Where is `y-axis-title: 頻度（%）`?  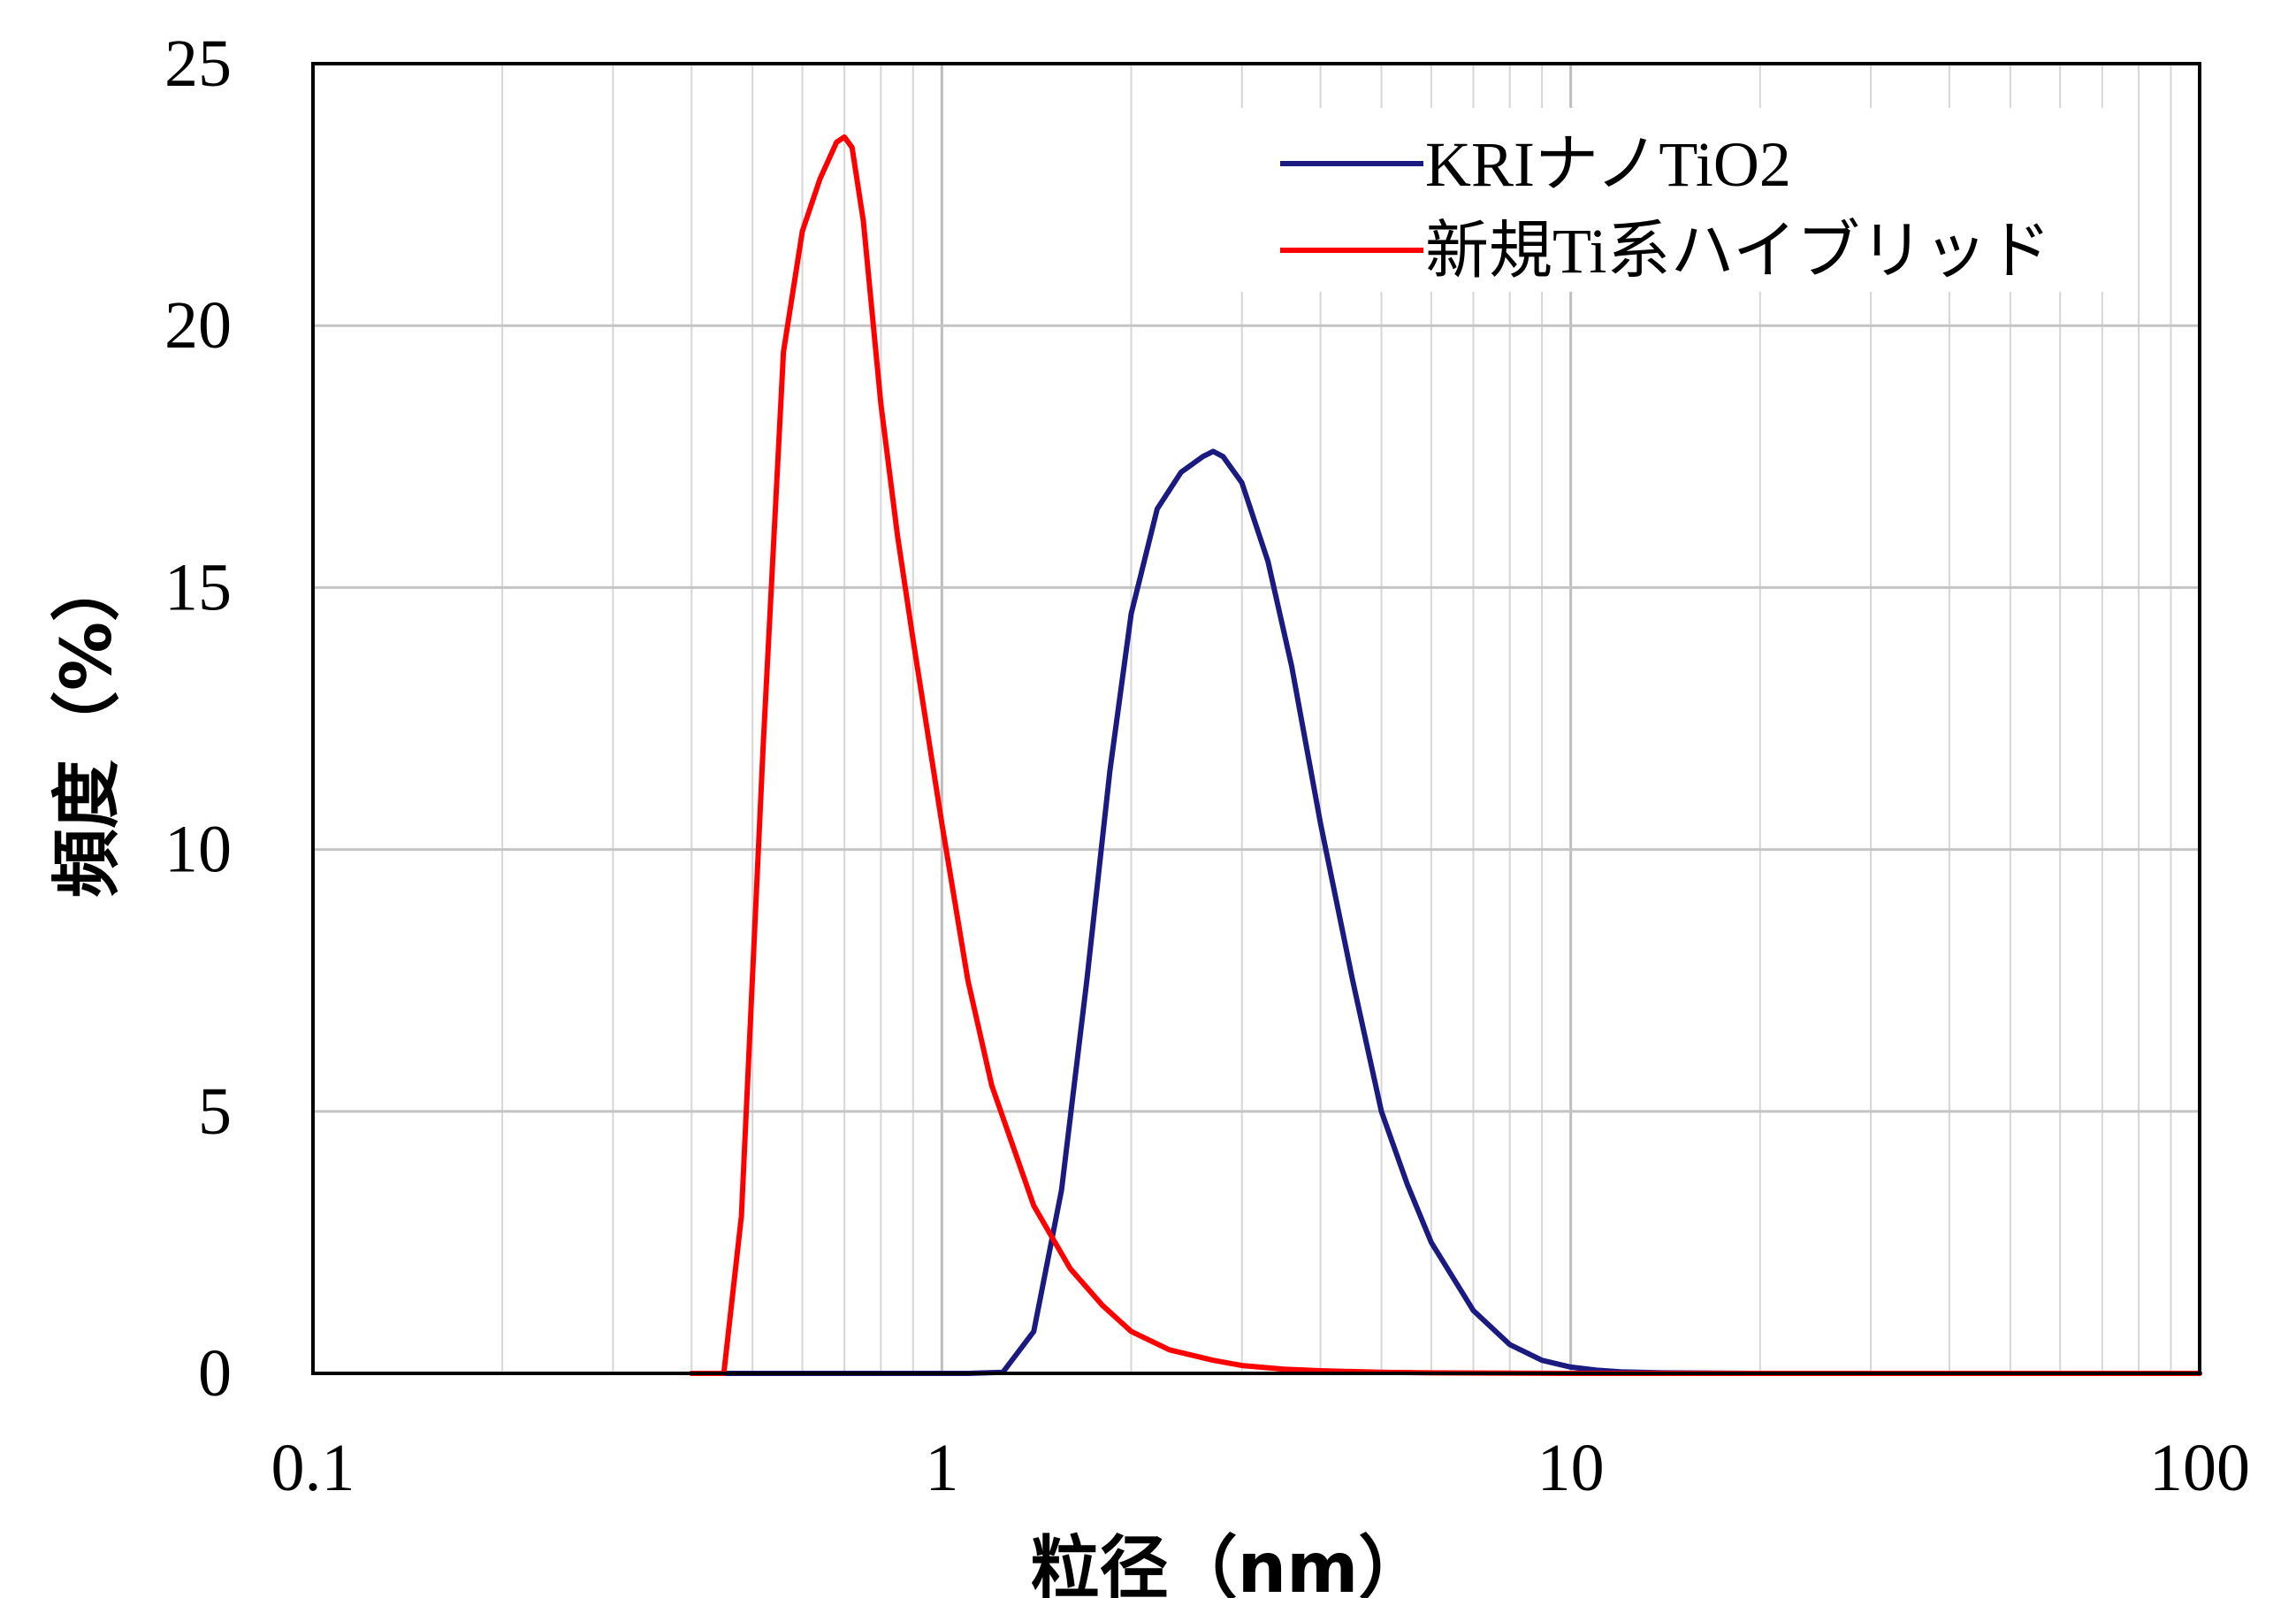 y-axis-title: 頻度（%） is located at coordinates (87, 725).